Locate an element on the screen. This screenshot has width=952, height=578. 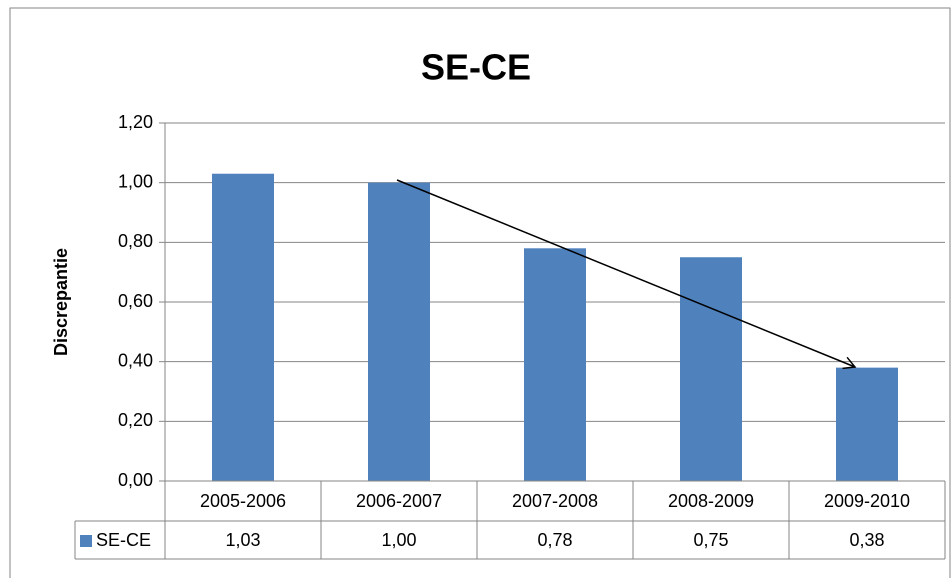
y-tick-label: 0,40 is located at coordinates (135, 360).